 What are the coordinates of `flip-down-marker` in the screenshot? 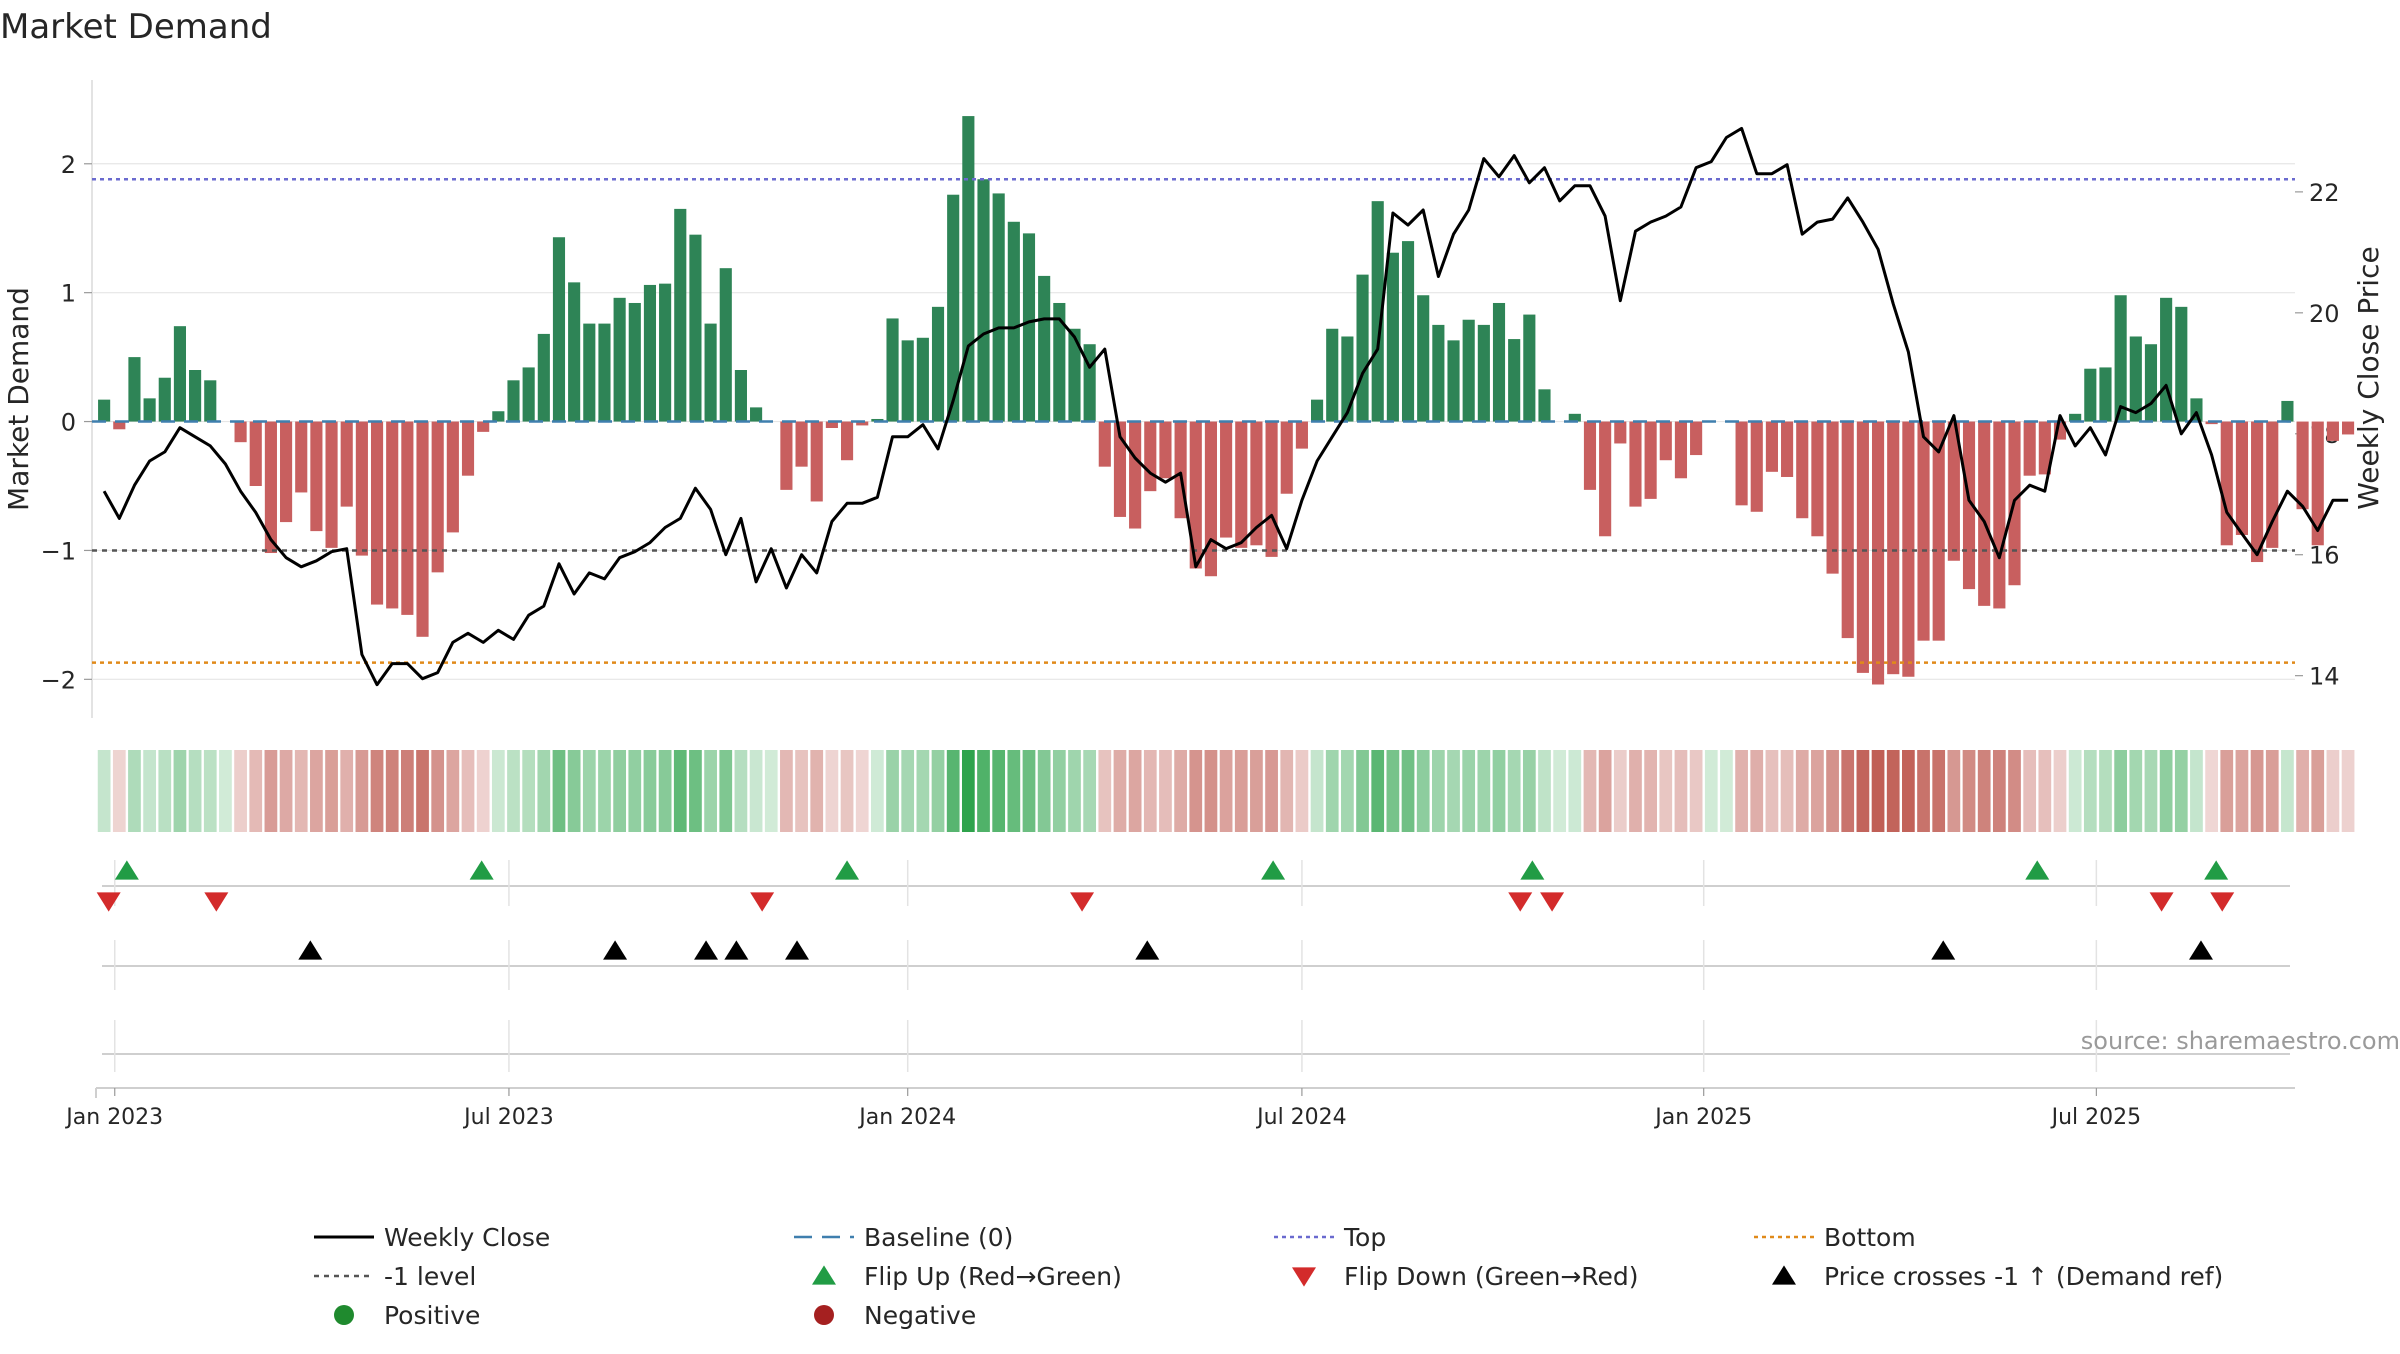 It's located at (2222, 902).